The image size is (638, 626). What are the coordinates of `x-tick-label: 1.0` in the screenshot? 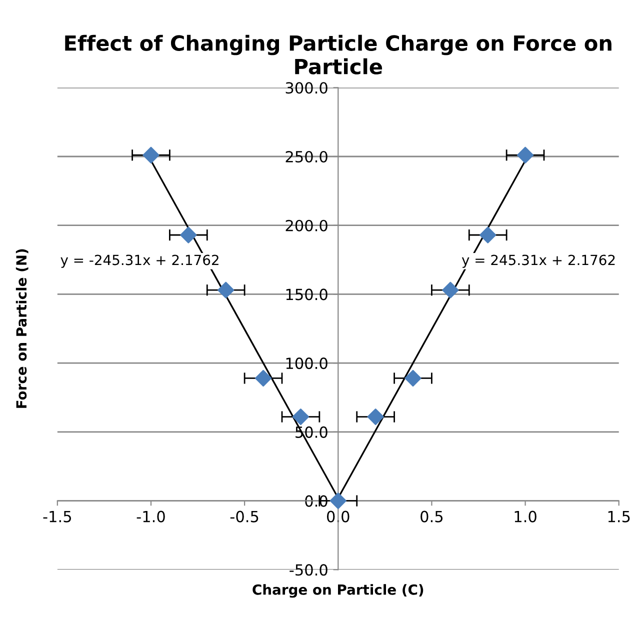 It's located at (525, 516).